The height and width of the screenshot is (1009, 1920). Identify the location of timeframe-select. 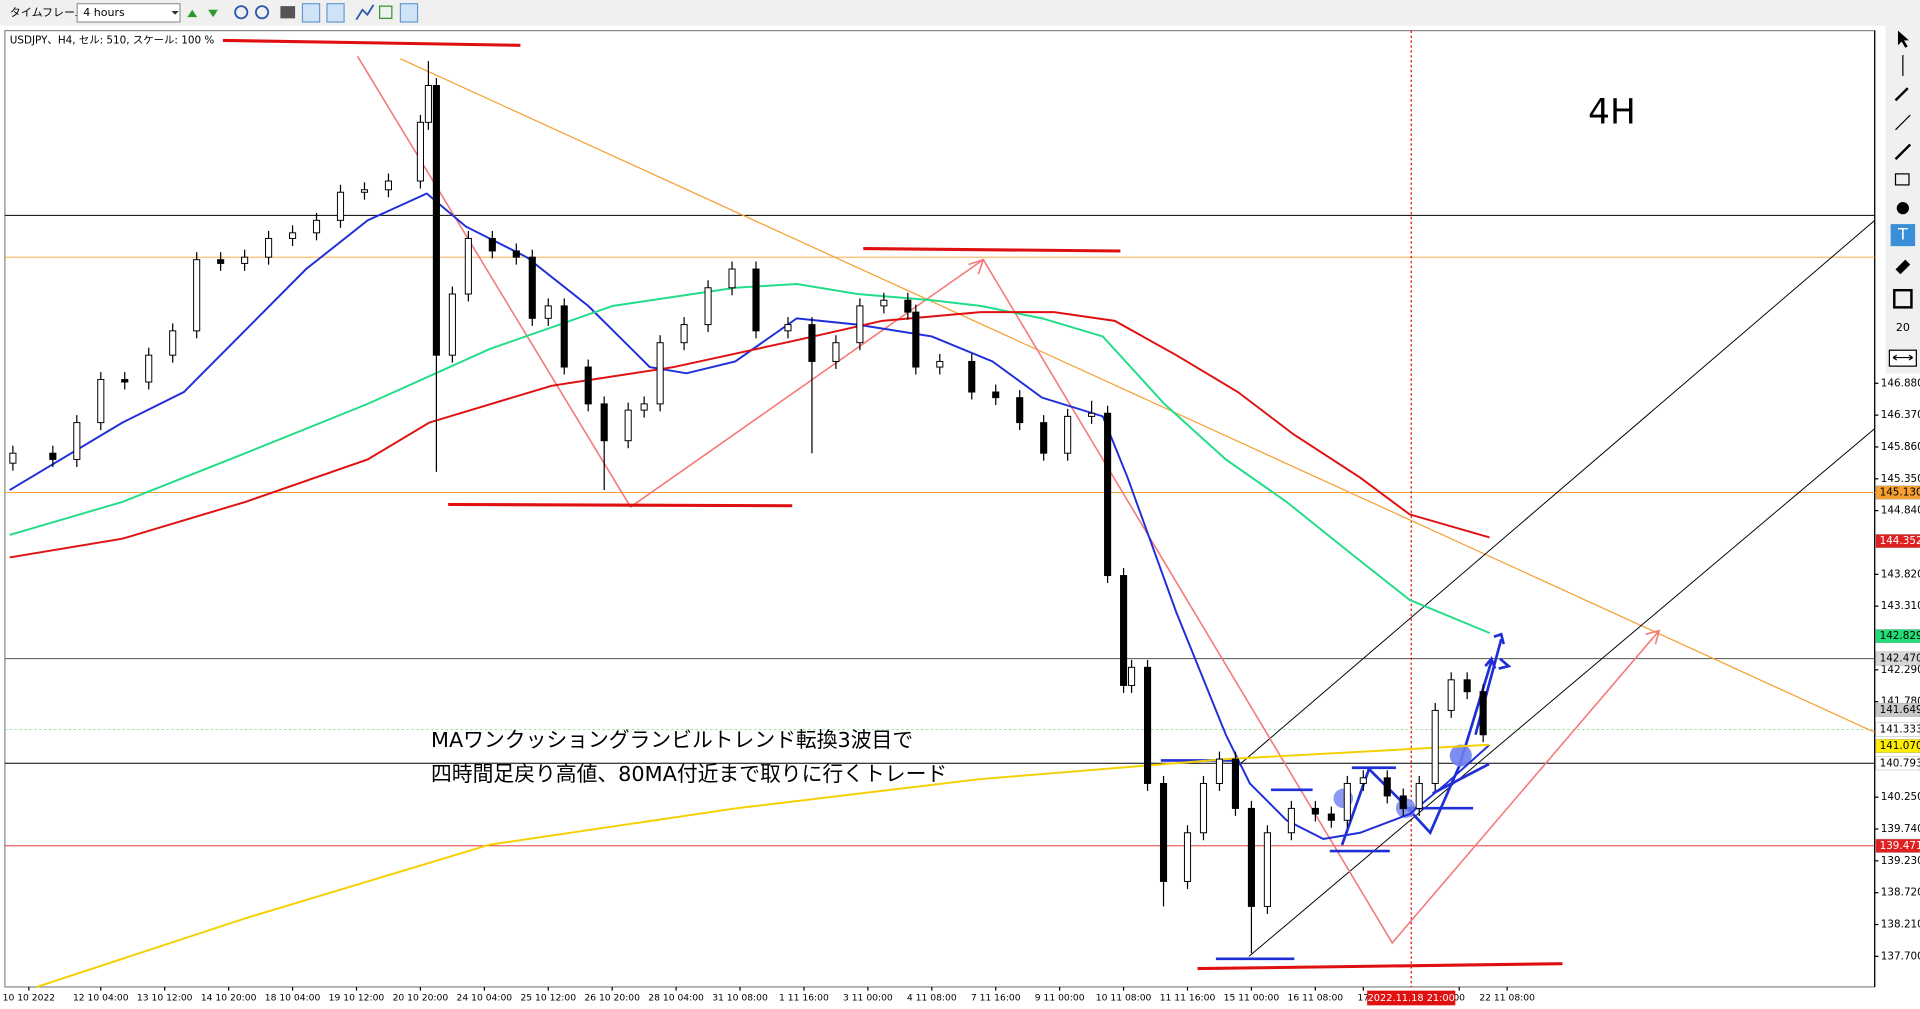
(128, 13).